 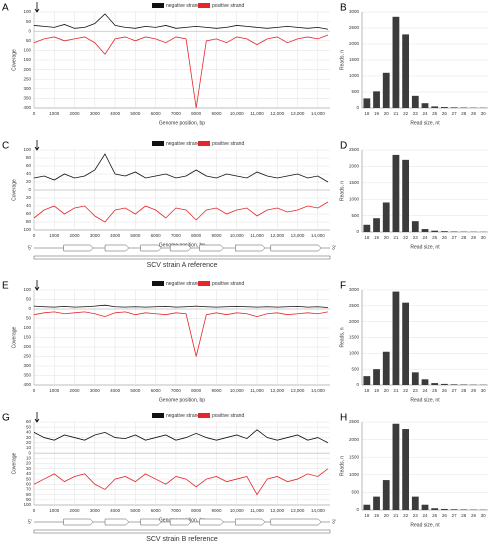 What do you see at coordinates (342, 466) in the screenshot?
I see `y-axis-label: Reads, n` at bounding box center [342, 466].